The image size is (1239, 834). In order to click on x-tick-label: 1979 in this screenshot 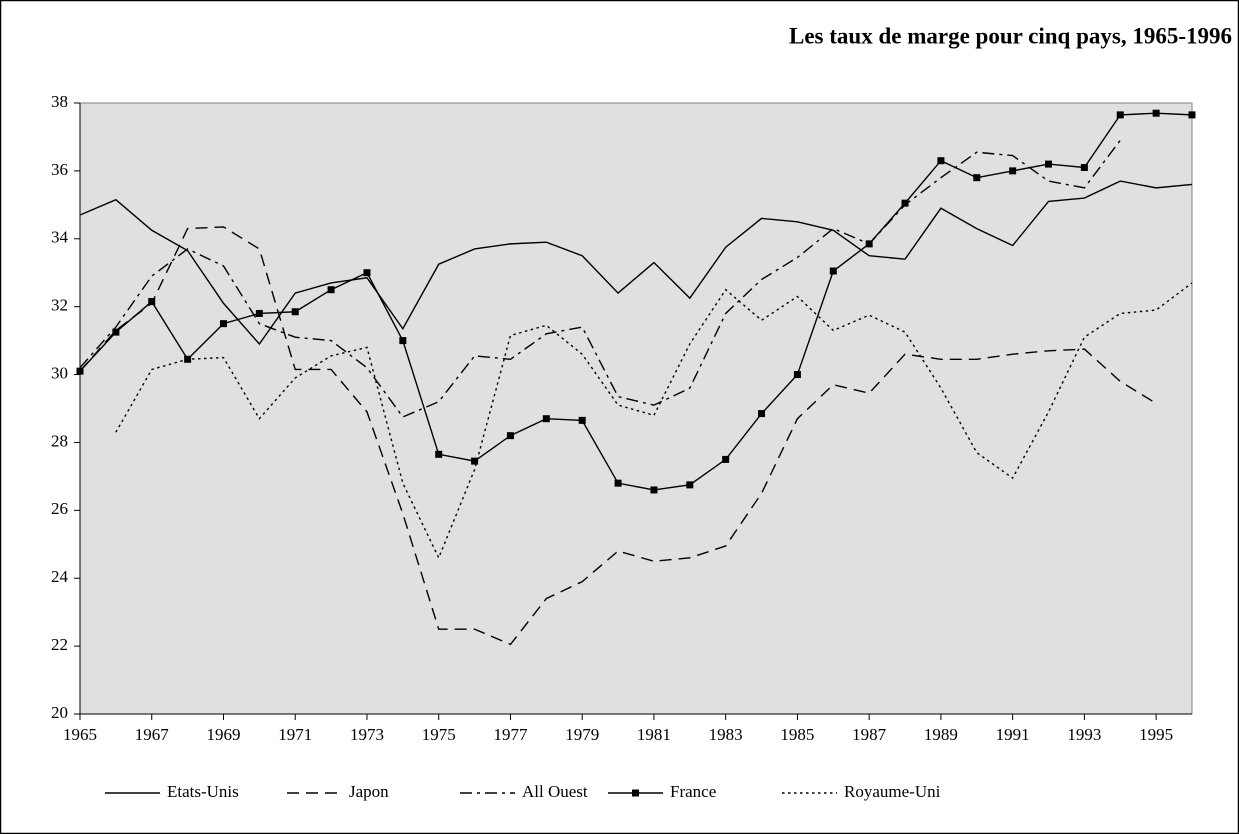, I will do `click(582, 734)`.